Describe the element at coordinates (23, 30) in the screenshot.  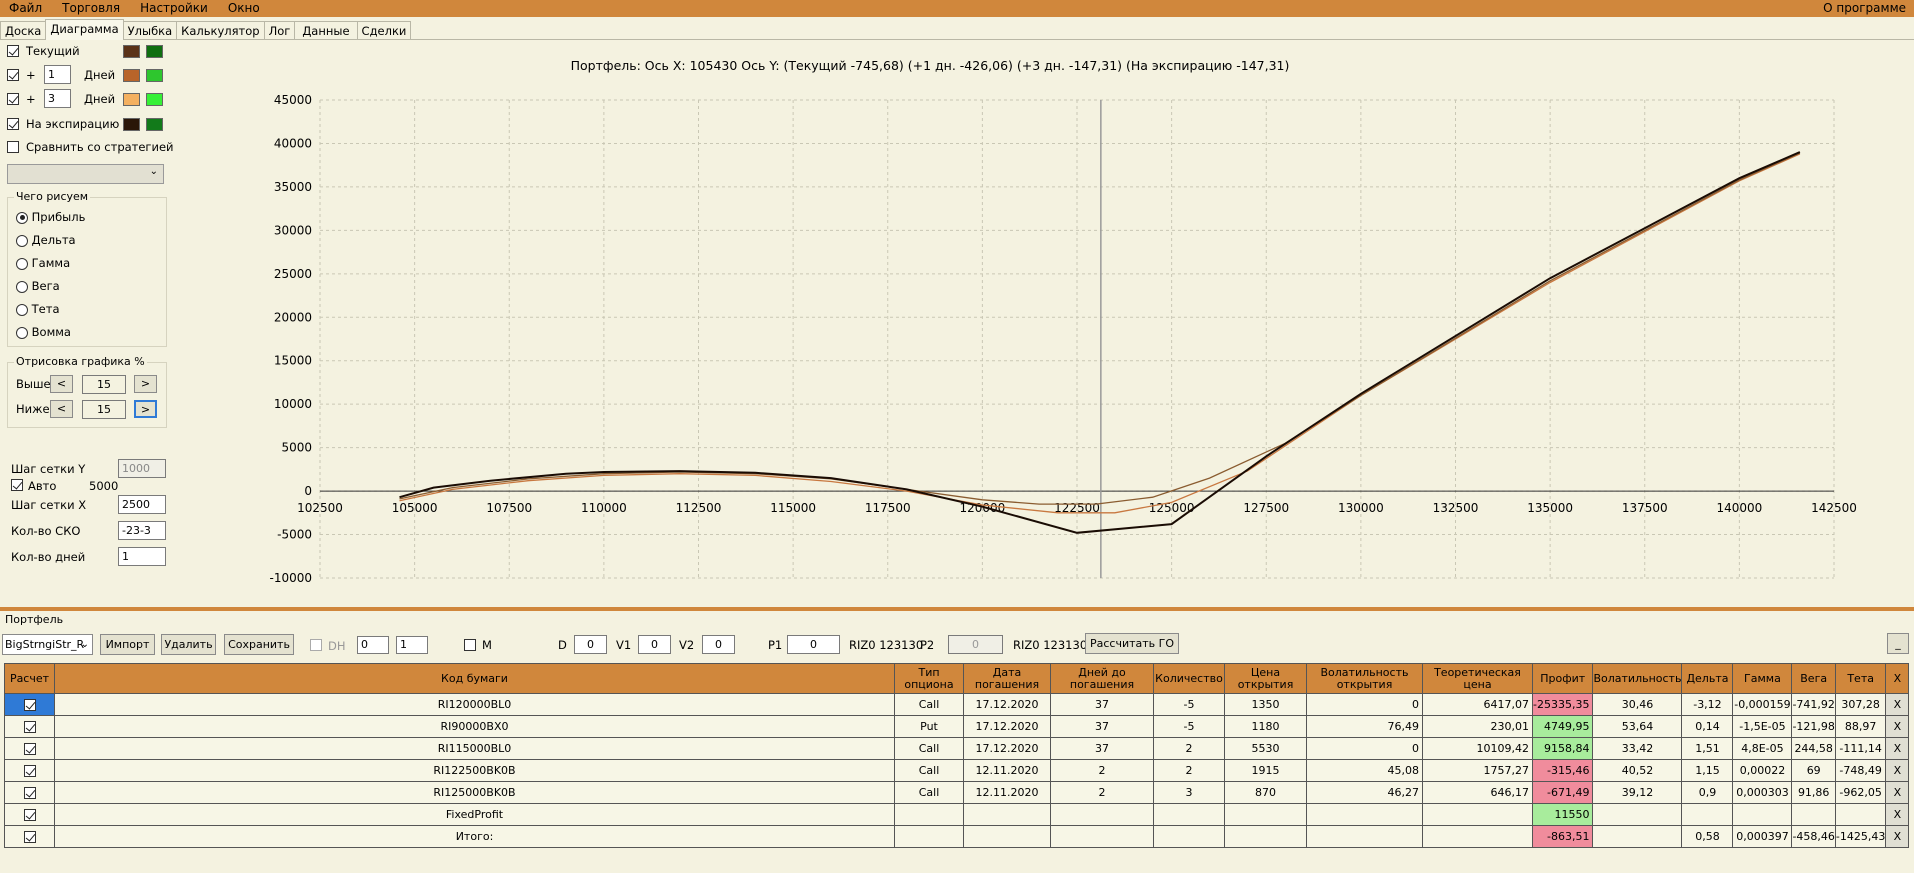
I see `tab-board: Доска` at that location.